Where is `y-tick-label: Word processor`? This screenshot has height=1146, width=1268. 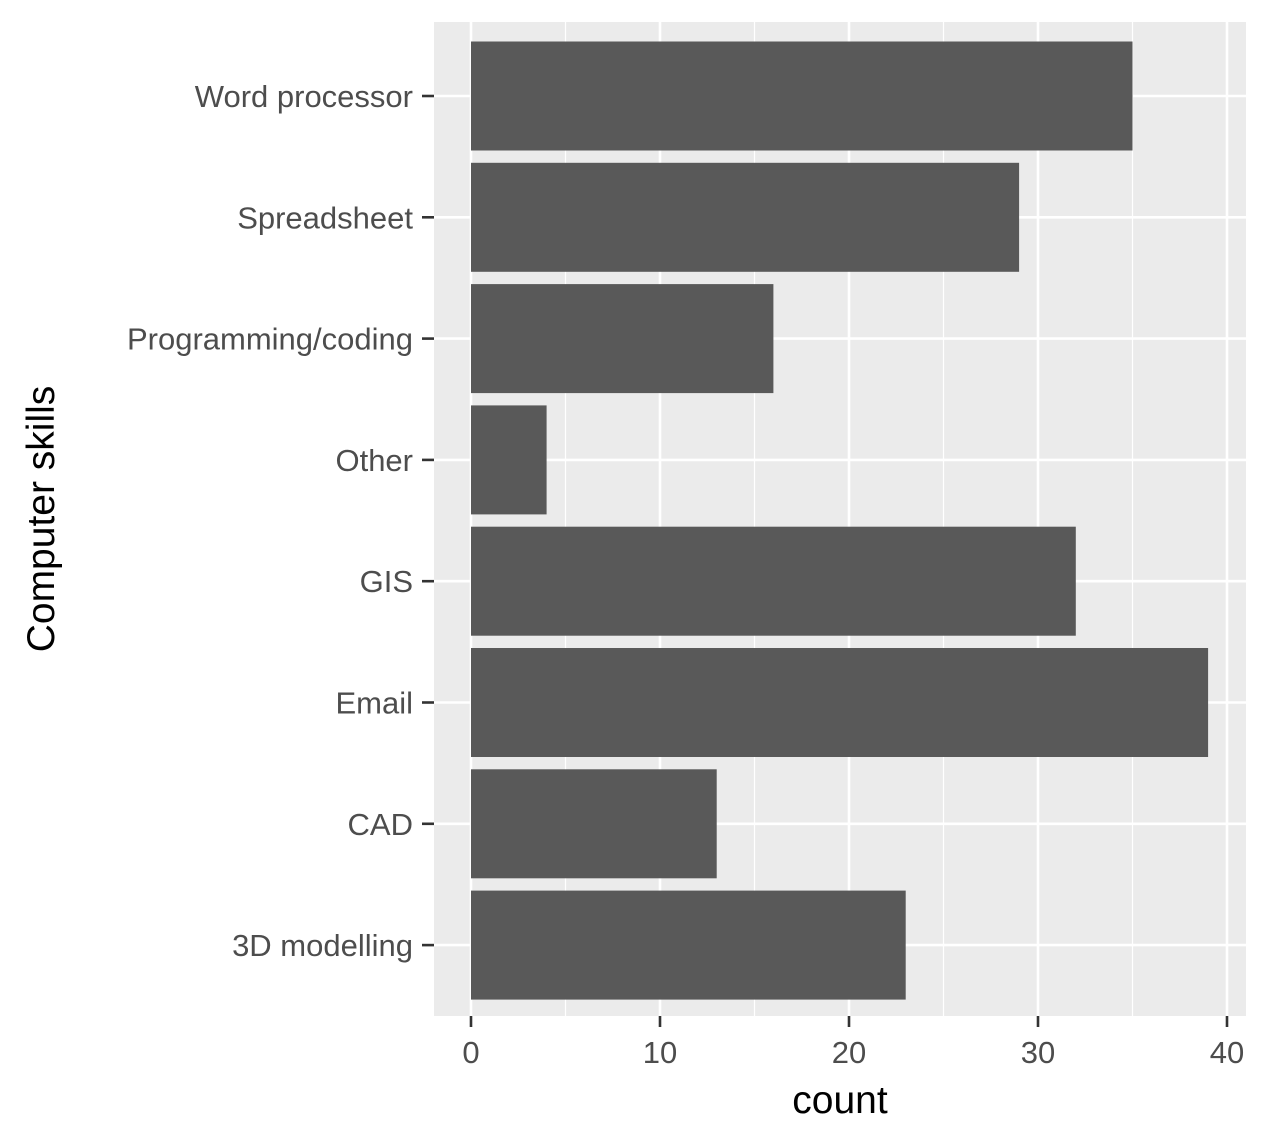
y-tick-label: Word processor is located at coordinates (304, 96).